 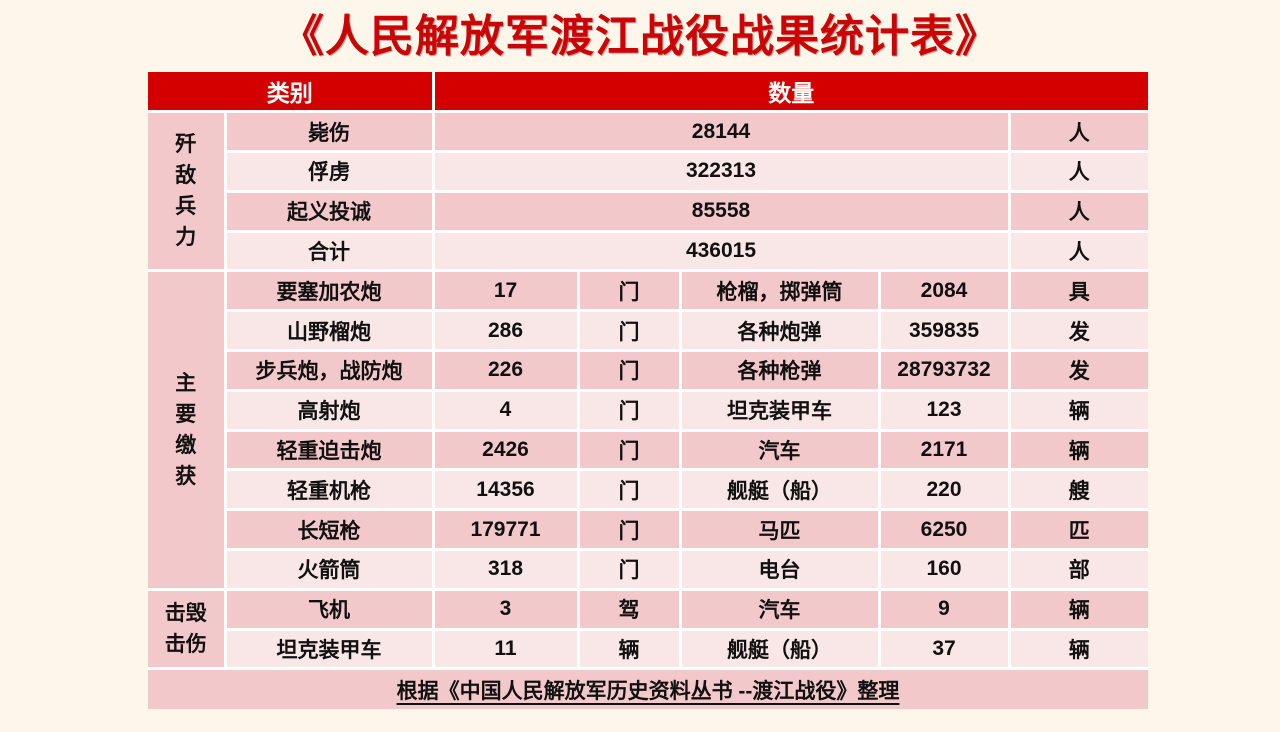 I want to click on row-label-cell: 起义投诚, so click(x=329, y=211).